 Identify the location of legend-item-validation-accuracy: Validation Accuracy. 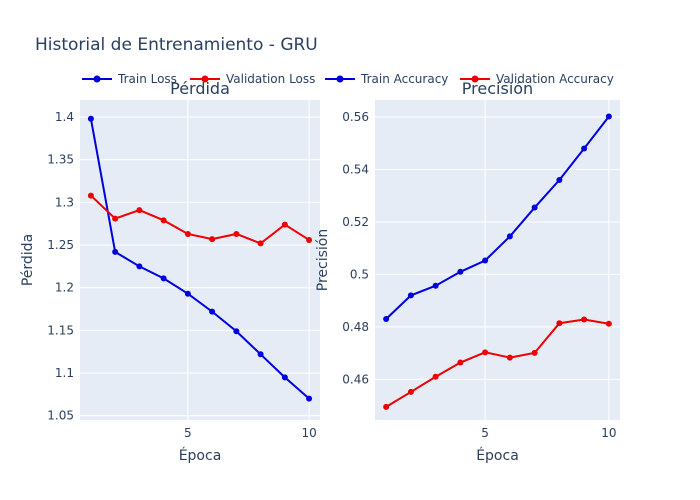
(537, 79).